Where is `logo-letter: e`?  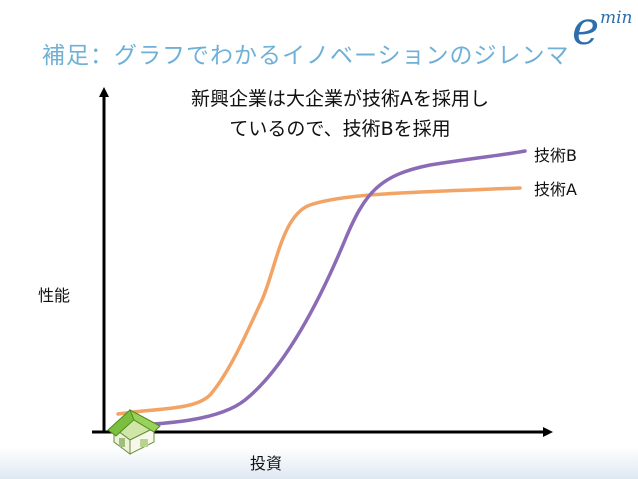
logo-letter: e is located at coordinates (586, 28).